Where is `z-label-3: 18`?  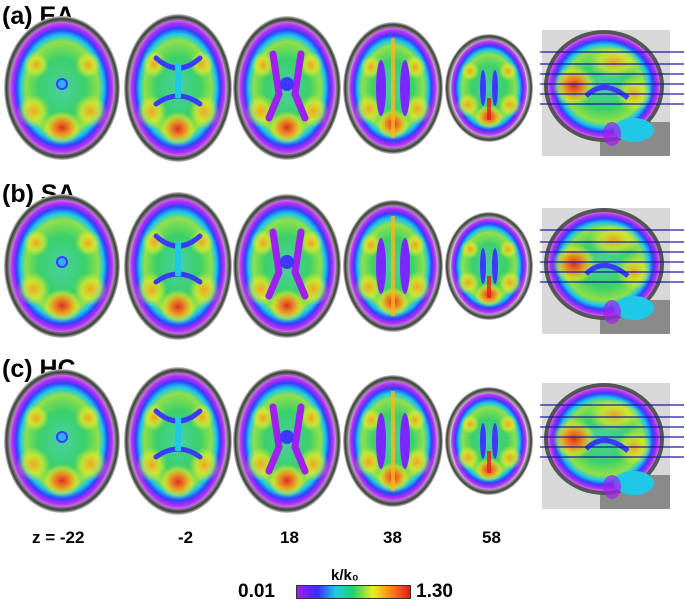
z-label-3: 18 is located at coordinates (289, 537).